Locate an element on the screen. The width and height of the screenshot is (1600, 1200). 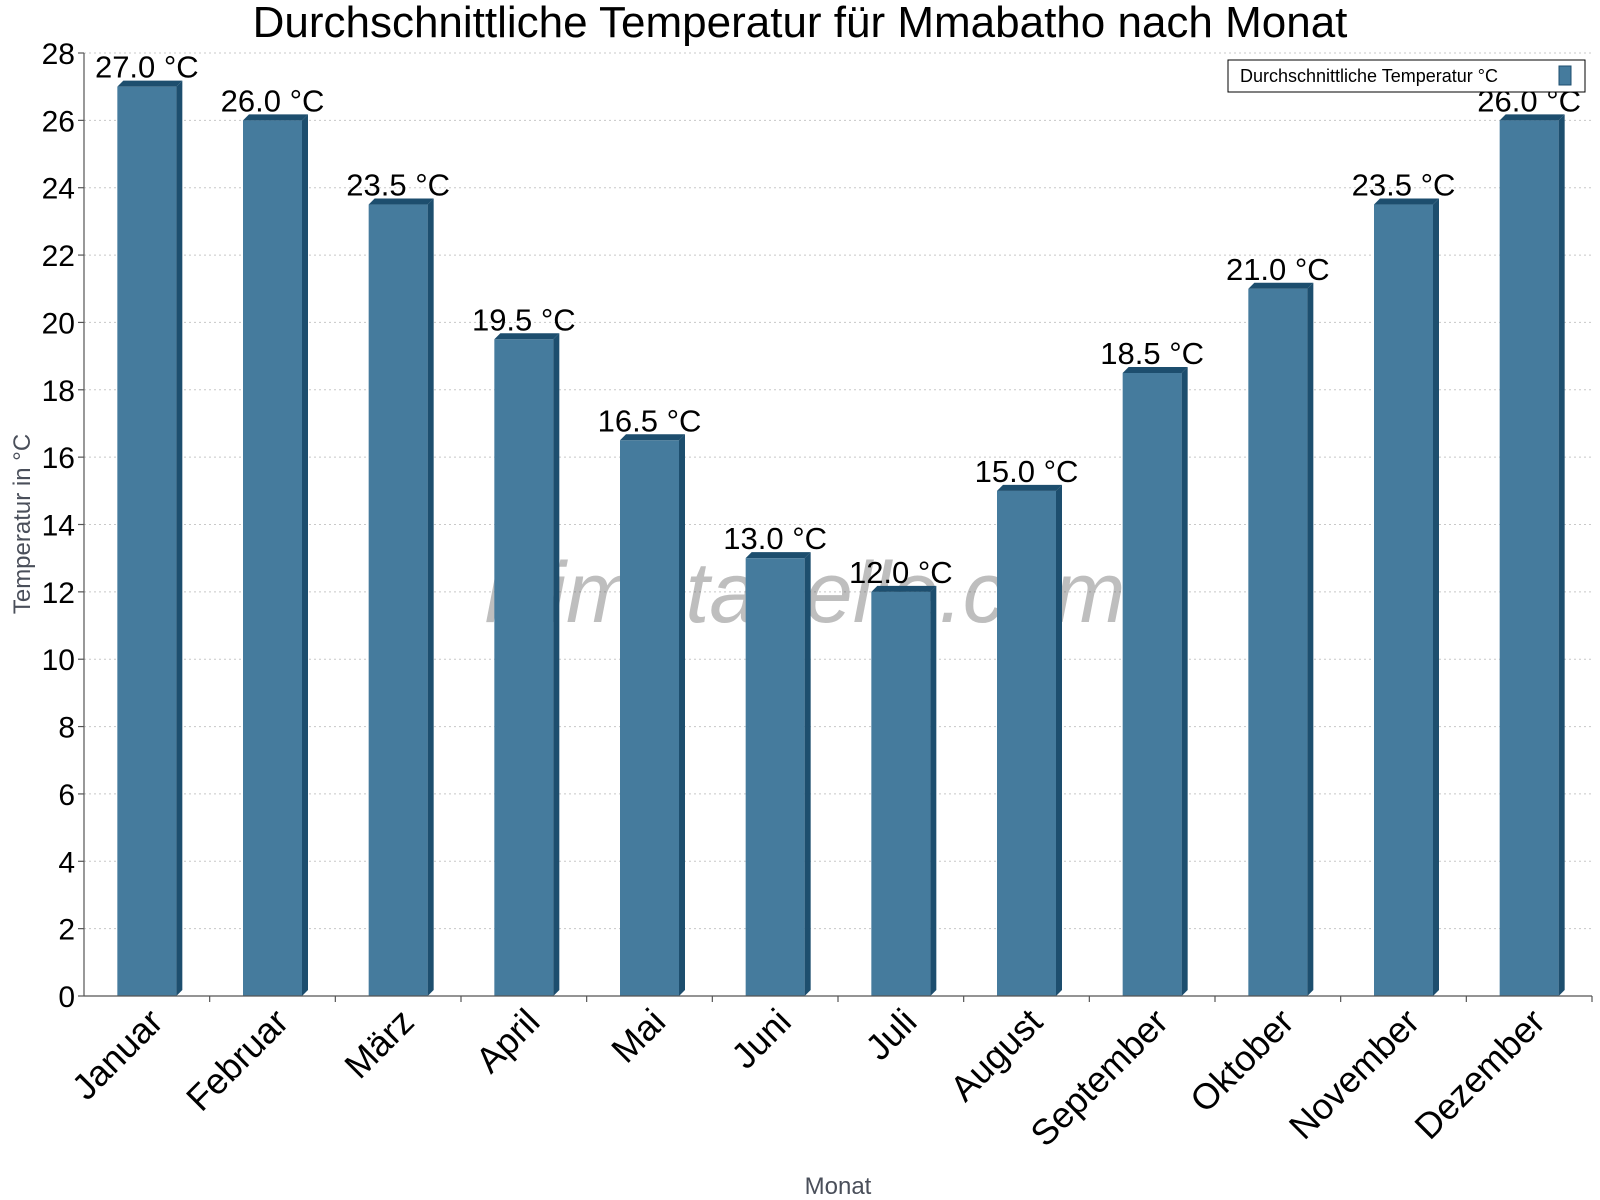
x-tick-label: September is located at coordinates (1099, 1078).